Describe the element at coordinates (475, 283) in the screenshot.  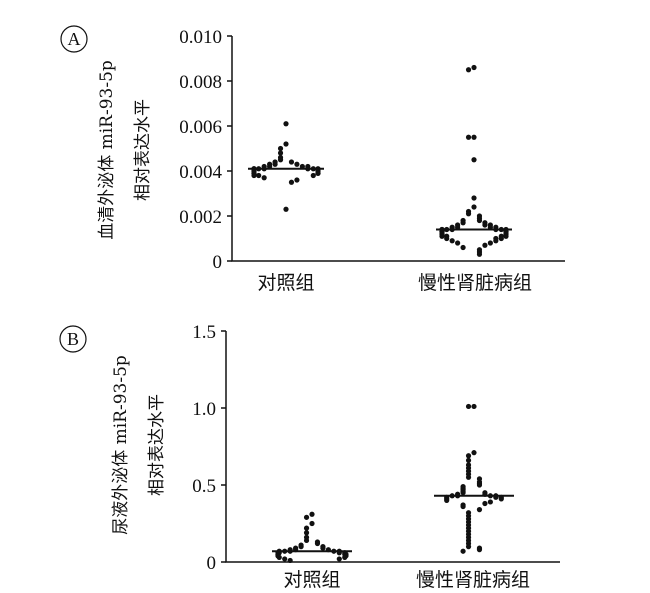
I see `panel-a-category-label: 慢性肾脏病组` at that location.